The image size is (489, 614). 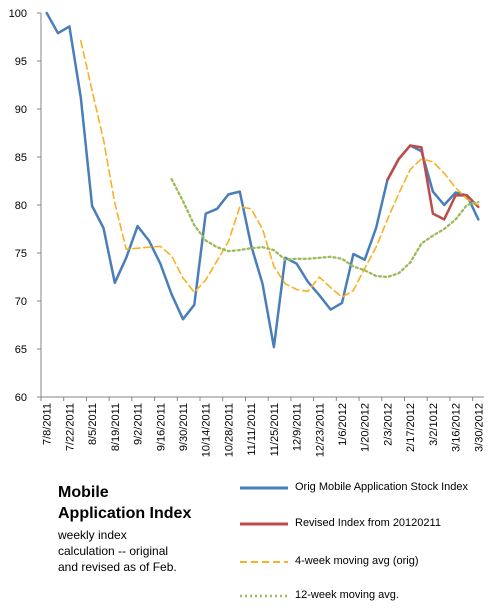 I want to click on x-tick-label: 10/14/2011, so click(x=207, y=430).